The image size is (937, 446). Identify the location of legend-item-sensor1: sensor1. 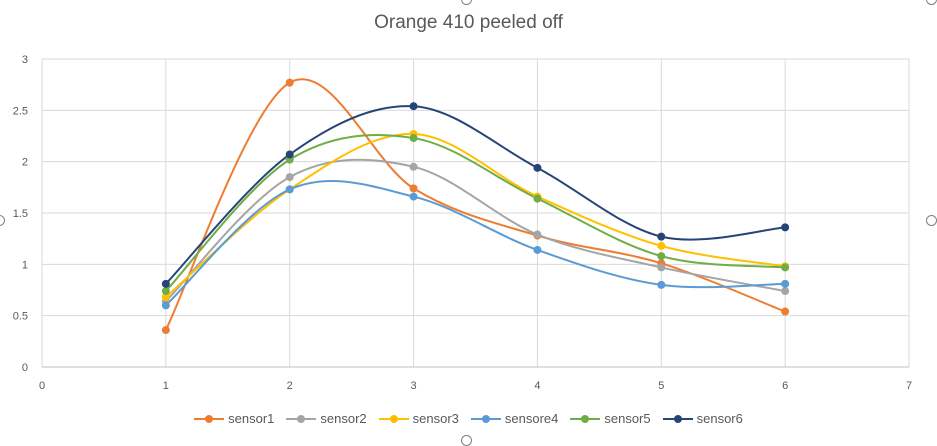
(234, 418).